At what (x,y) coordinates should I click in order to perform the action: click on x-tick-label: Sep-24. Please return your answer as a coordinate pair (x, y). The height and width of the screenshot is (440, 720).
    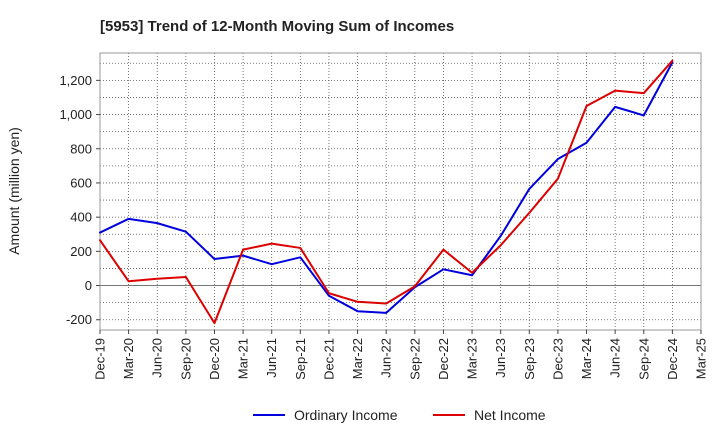
    Looking at the image, I should click on (643, 359).